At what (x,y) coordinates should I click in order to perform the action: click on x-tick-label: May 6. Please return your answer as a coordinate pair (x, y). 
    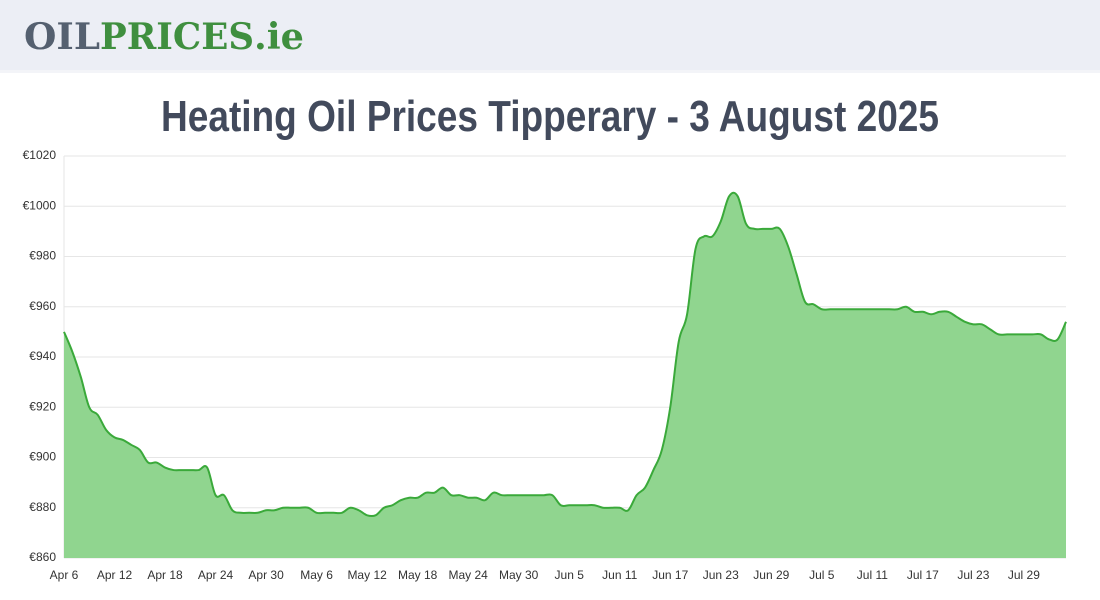
    Looking at the image, I should click on (316, 575).